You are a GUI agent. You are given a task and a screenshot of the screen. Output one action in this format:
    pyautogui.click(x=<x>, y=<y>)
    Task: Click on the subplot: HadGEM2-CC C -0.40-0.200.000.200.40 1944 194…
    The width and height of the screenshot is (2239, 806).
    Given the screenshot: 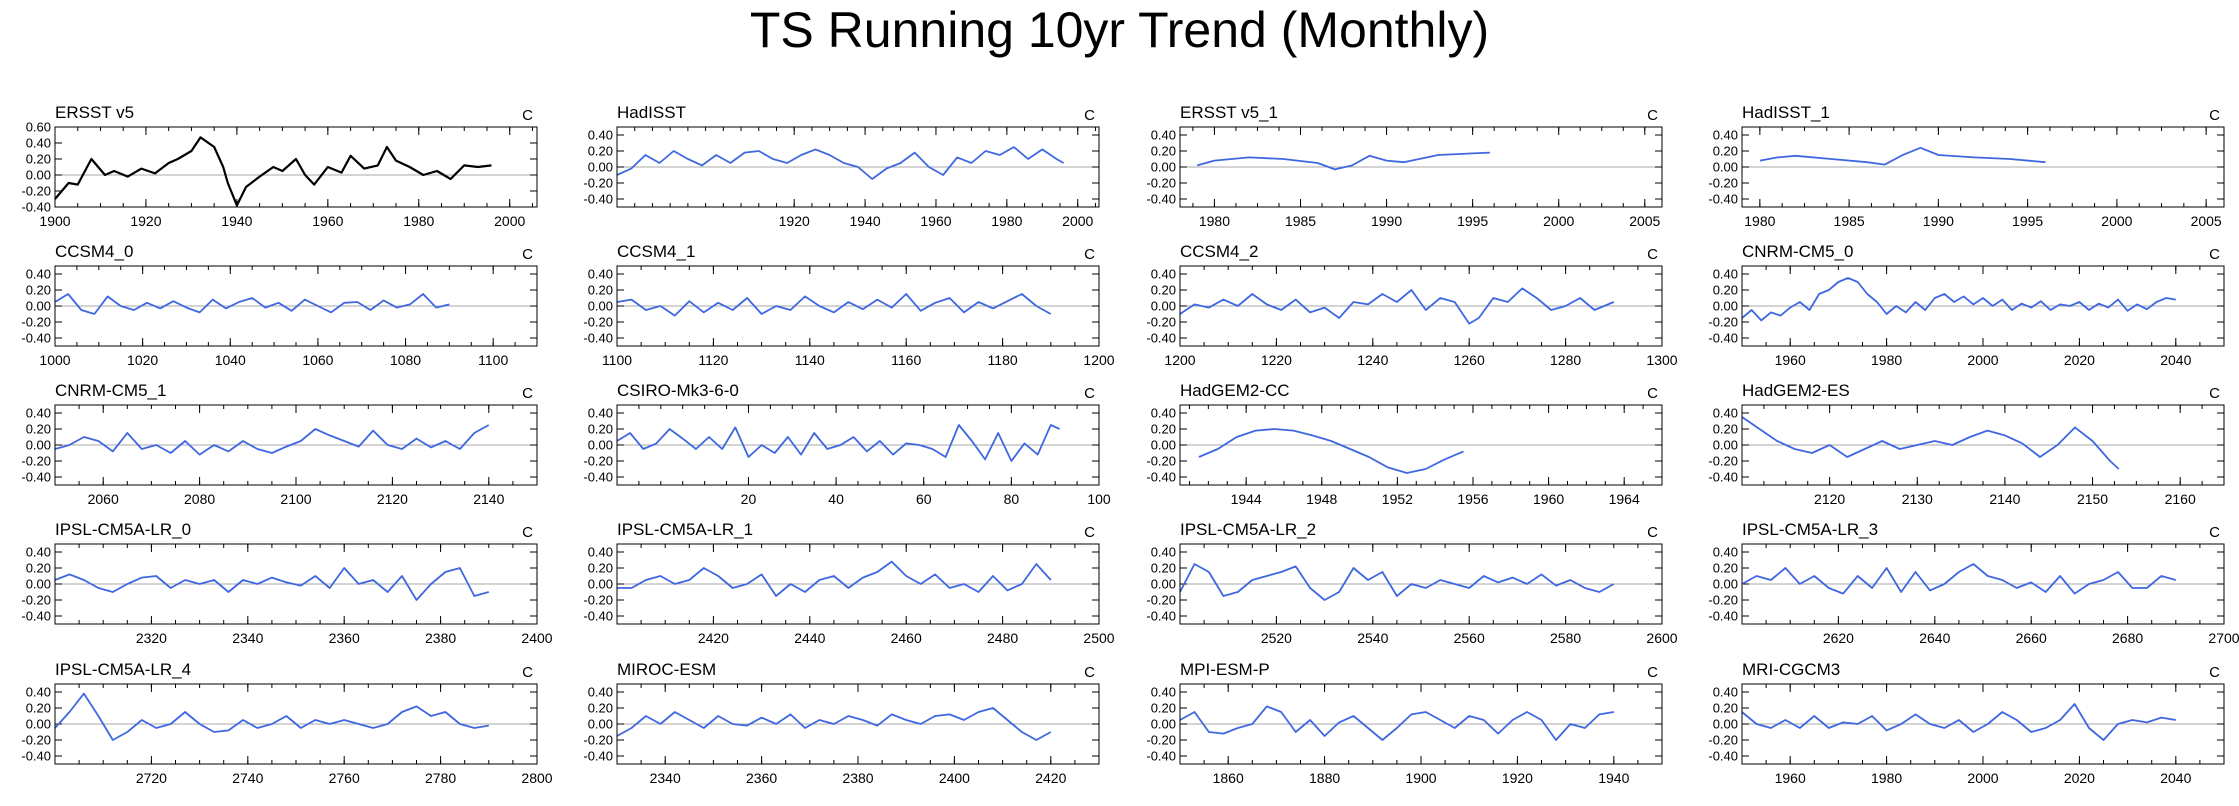 What is the action you would take?
    pyautogui.click(x=1404, y=444)
    